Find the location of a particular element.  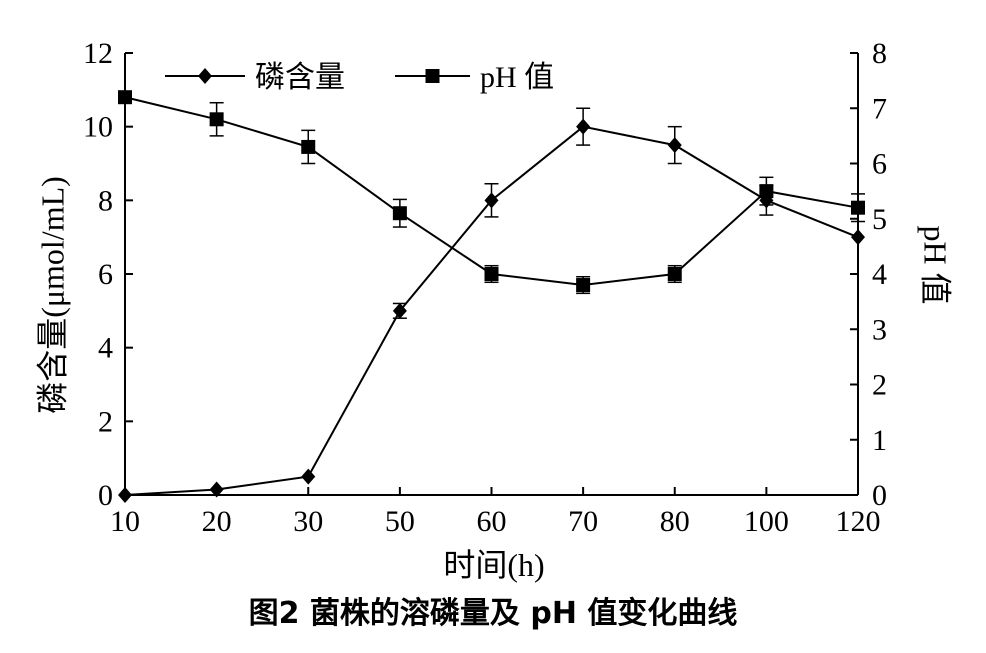

y-right-tick-label: 4 is located at coordinates (879, 274).